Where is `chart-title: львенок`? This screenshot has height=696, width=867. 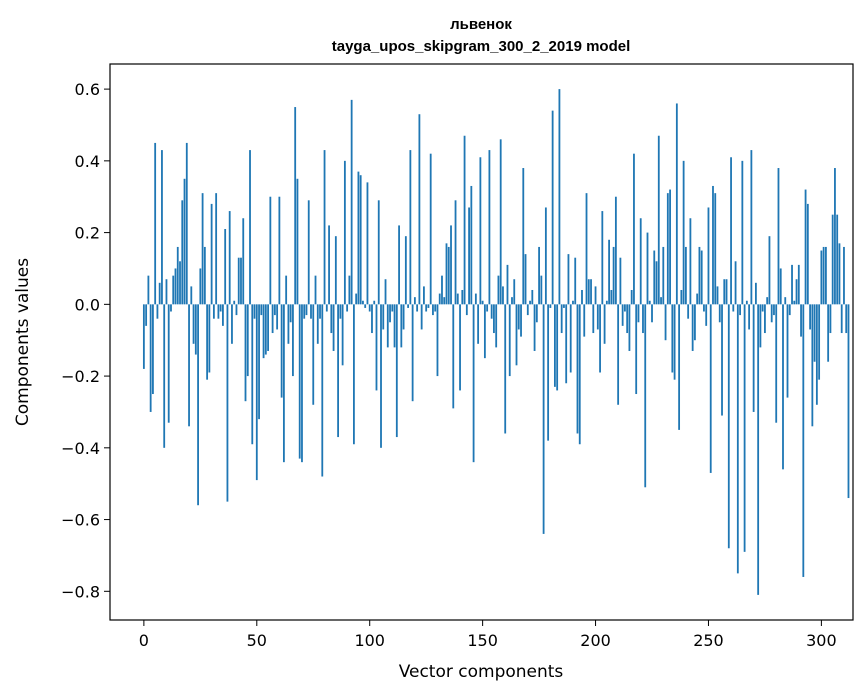 chart-title: львенок is located at coordinates (481, 24).